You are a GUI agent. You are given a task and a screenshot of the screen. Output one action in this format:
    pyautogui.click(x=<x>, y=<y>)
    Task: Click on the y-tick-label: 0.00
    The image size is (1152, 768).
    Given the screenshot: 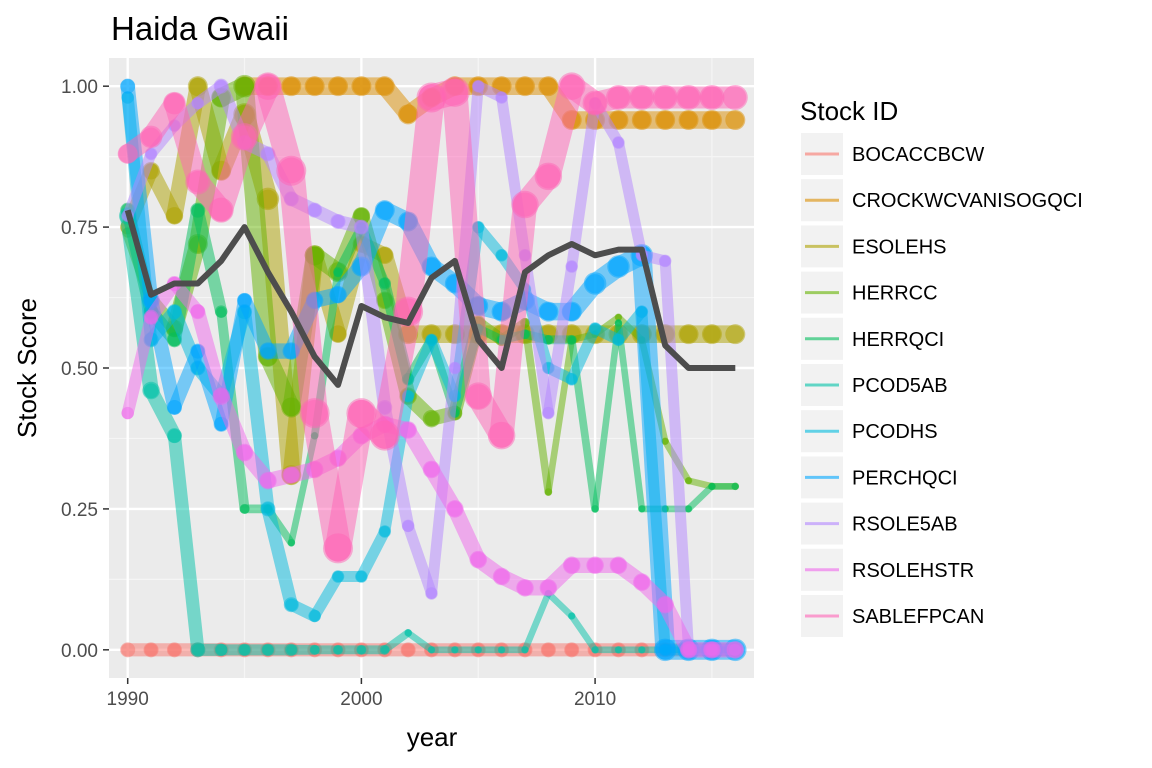 What is the action you would take?
    pyautogui.click(x=79, y=651)
    